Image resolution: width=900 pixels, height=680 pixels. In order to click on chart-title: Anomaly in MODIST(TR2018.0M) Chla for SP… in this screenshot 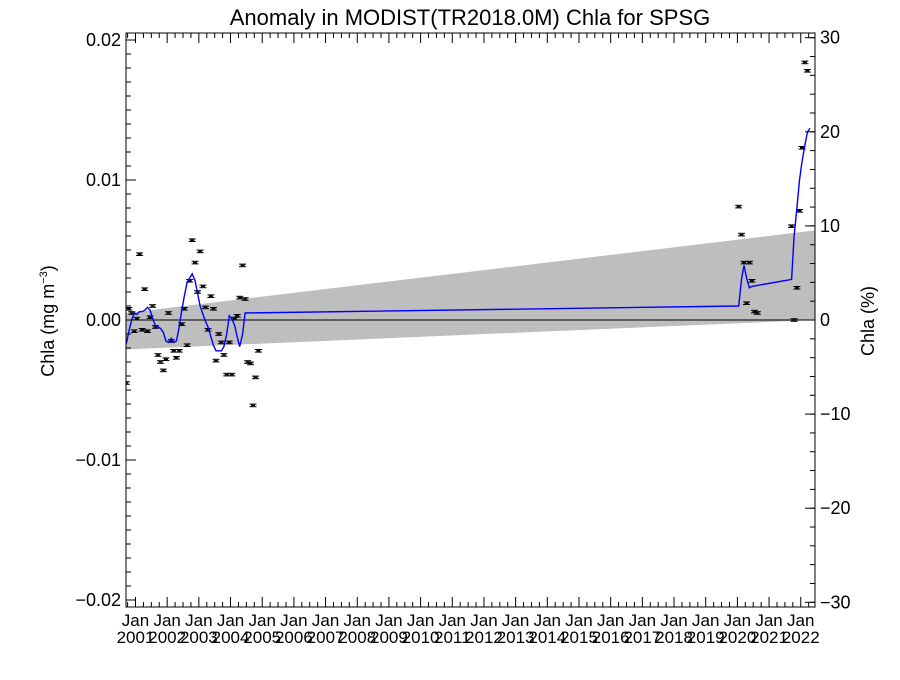, I will do `click(470, 17)`.